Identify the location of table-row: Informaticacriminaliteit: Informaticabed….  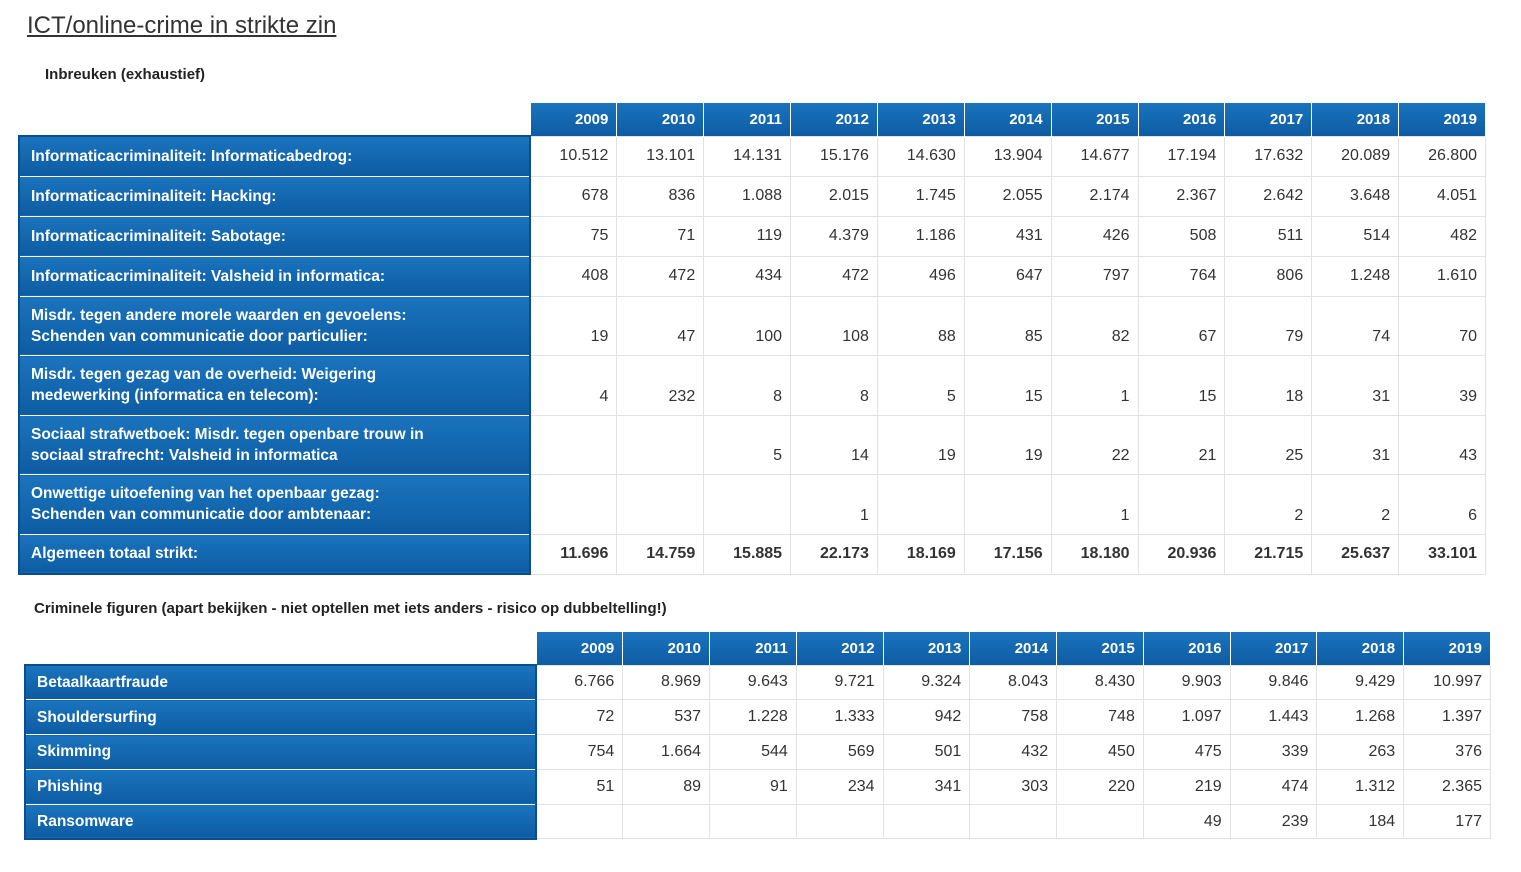
(752, 156).